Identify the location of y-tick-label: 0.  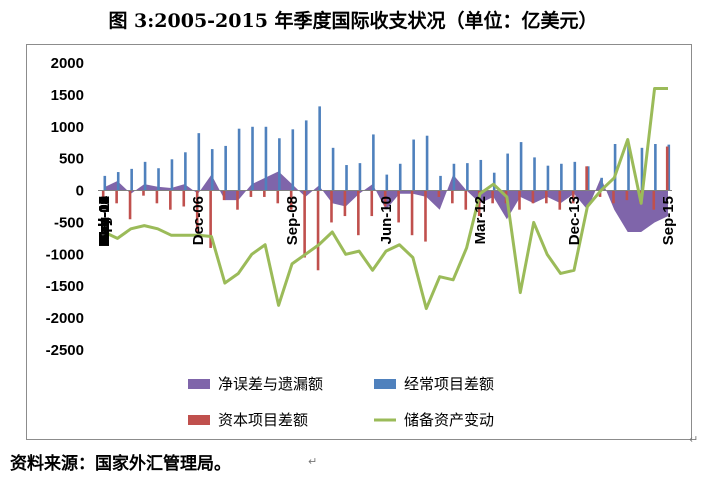
(80, 191).